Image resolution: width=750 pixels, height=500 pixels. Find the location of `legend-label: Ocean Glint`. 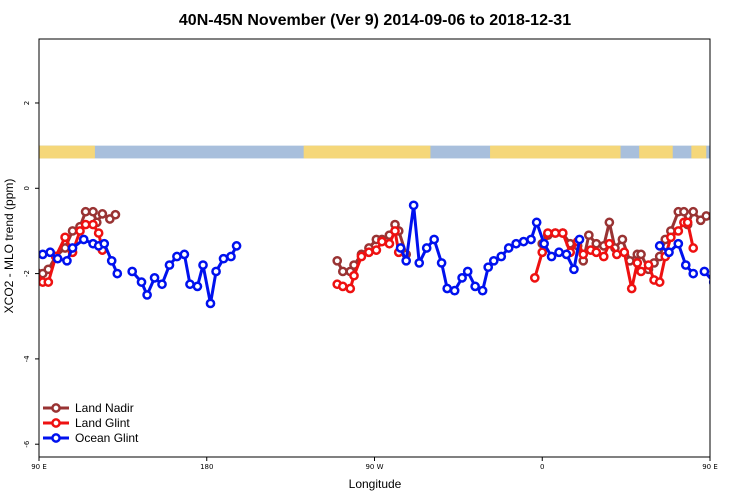

legend-label: Ocean Glint is located at coordinates (107, 438).